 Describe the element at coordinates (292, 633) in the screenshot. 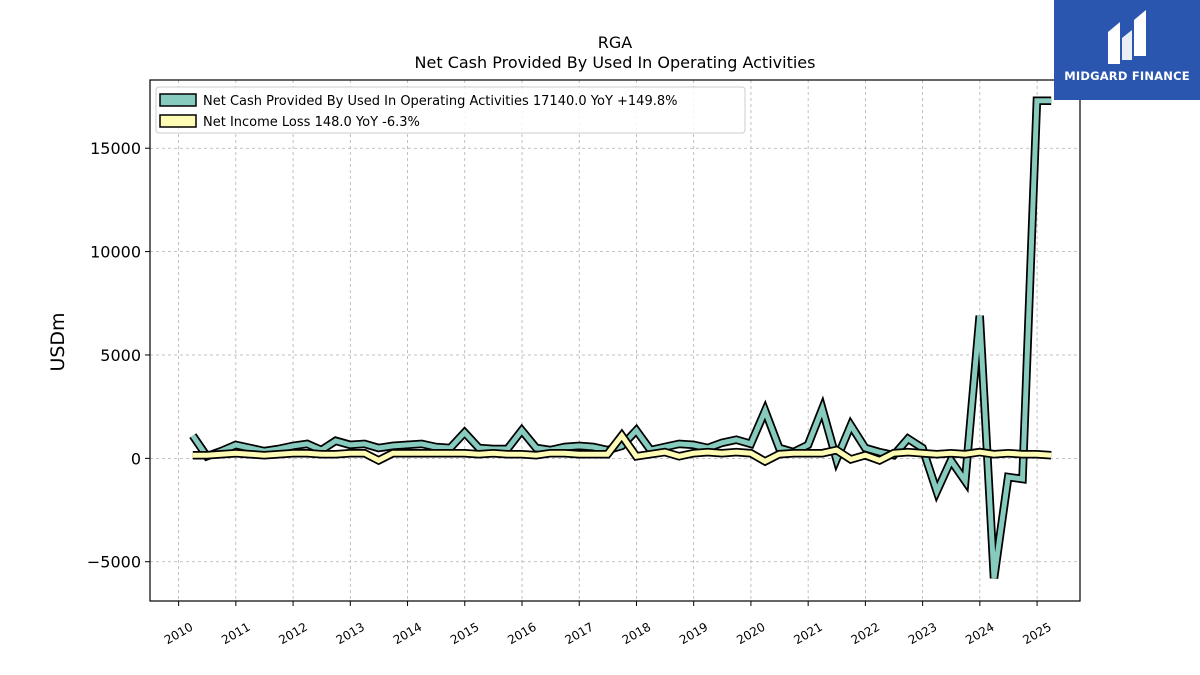

I see `x-tick-label: 2012` at that location.